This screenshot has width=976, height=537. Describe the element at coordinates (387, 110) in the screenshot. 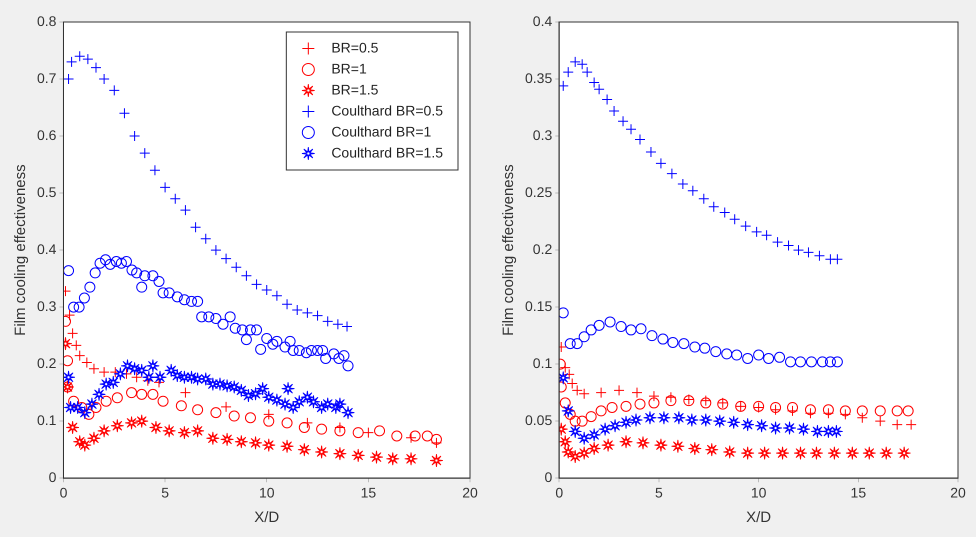

I see `legend-label: Coulthard BR=0.5` at that location.